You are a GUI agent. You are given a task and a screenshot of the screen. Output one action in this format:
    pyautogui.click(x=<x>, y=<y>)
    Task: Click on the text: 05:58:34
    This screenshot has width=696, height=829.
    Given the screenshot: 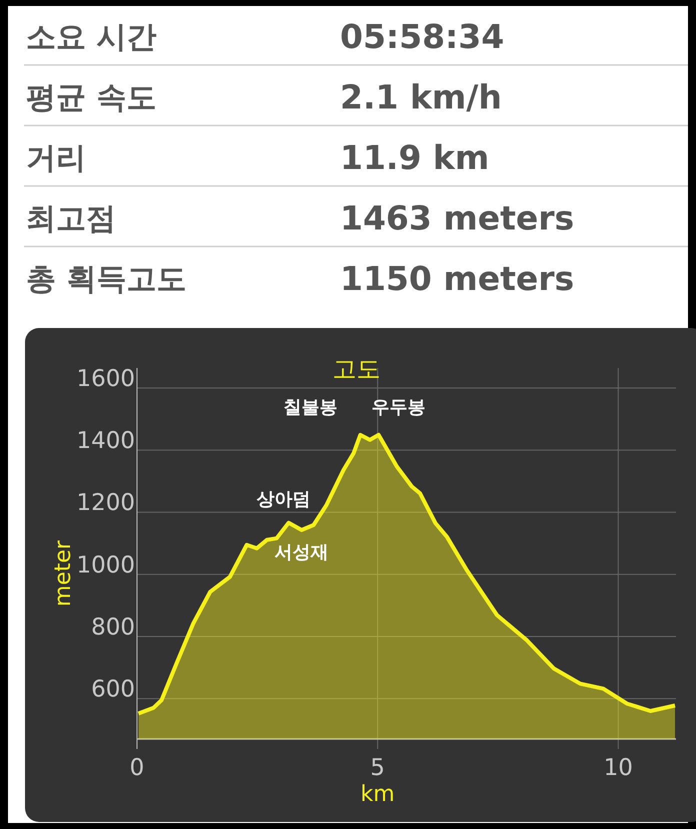 What is the action you would take?
    pyautogui.click(x=422, y=36)
    